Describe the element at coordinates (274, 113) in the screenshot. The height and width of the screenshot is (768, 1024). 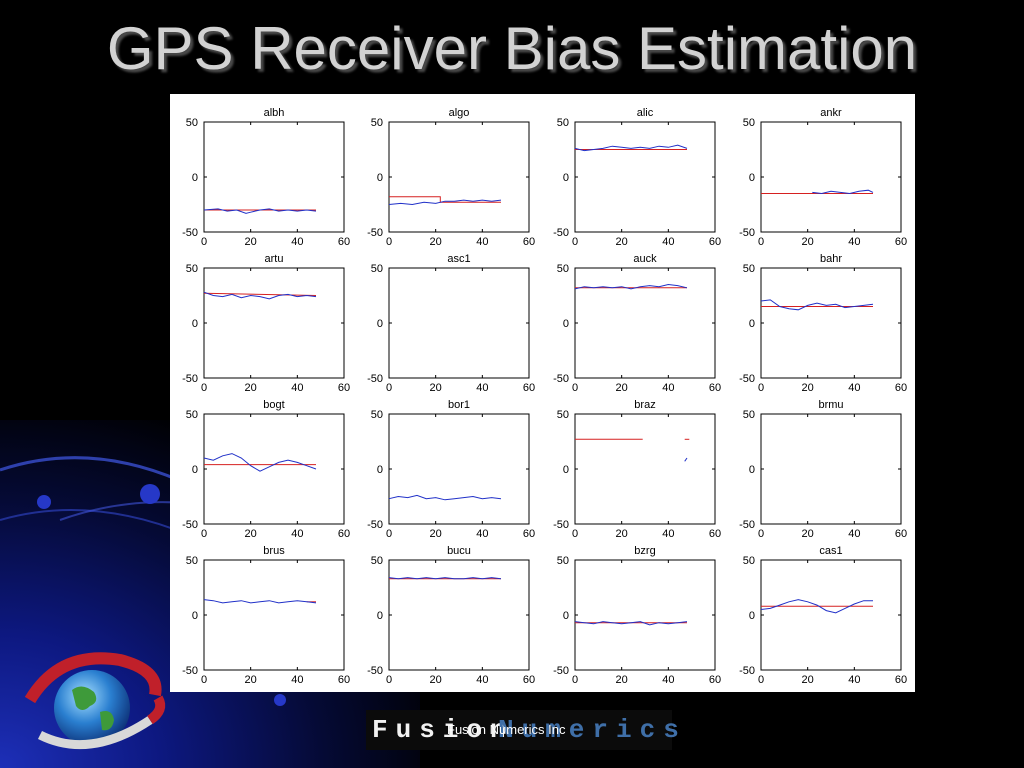
I see `subplot-title: albh` at that location.